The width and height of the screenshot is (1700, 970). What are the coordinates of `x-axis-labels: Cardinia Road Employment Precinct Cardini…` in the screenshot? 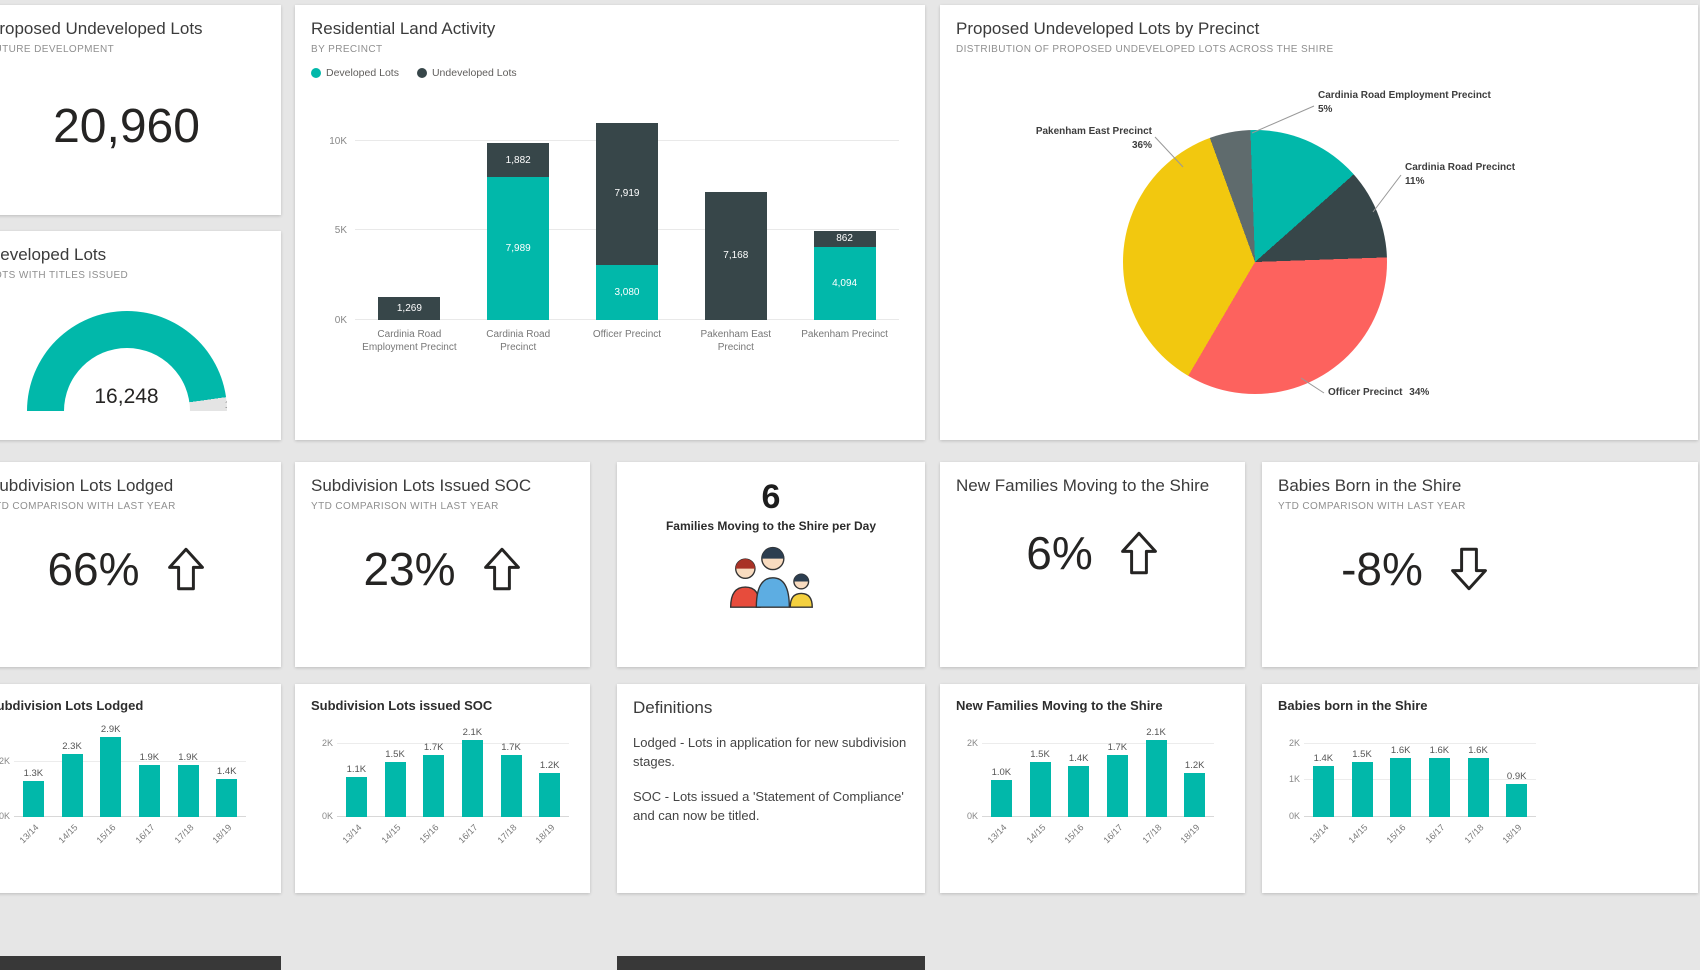 It's located at (627, 341).